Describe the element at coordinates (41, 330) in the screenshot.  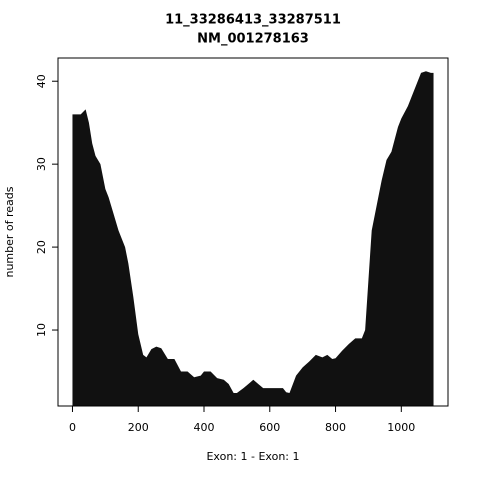
I see `y-tick-label: 10` at that location.